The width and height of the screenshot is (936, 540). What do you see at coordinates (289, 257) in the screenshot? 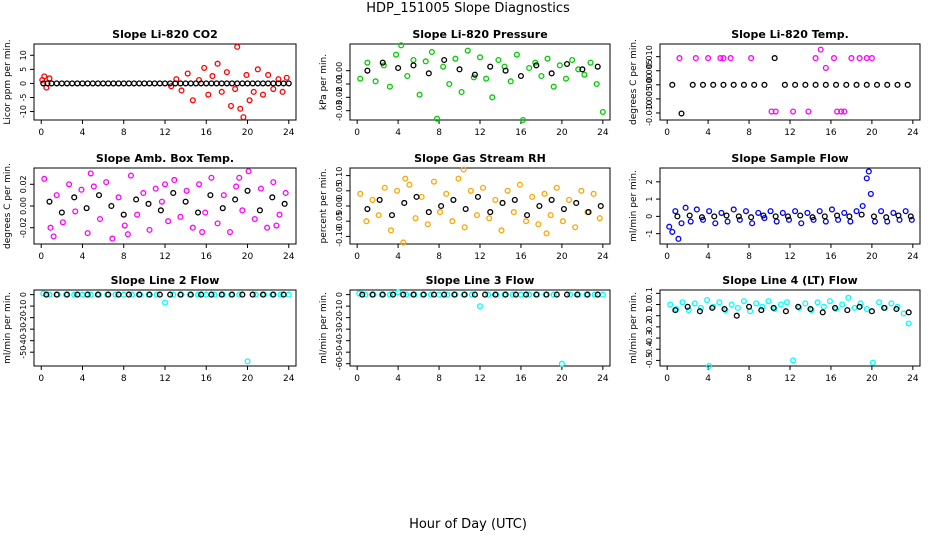
I see `x-tick-label: 24` at bounding box center [289, 257].